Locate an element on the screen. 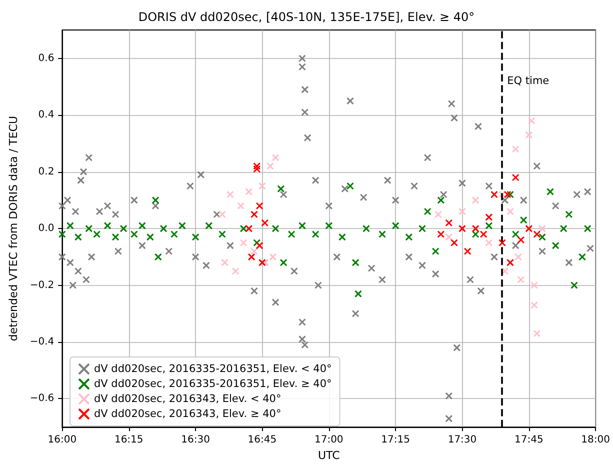 The image size is (613, 466). legend-label: dV dd020sec, 2016335-2016351, Elev. ≥ 40° is located at coordinates (213, 384).